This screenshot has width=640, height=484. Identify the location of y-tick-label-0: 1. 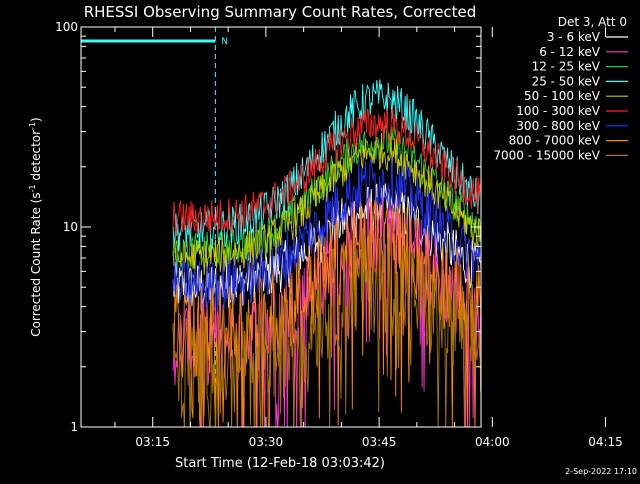
(74, 427).